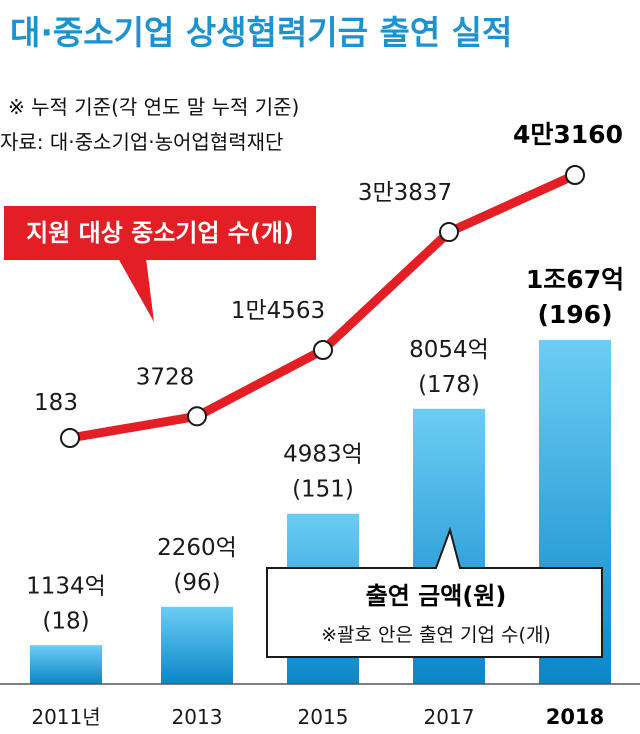  What do you see at coordinates (574, 314) in the screenshot?
I see `bar-company-count-label-5: (196)` at bounding box center [574, 314].